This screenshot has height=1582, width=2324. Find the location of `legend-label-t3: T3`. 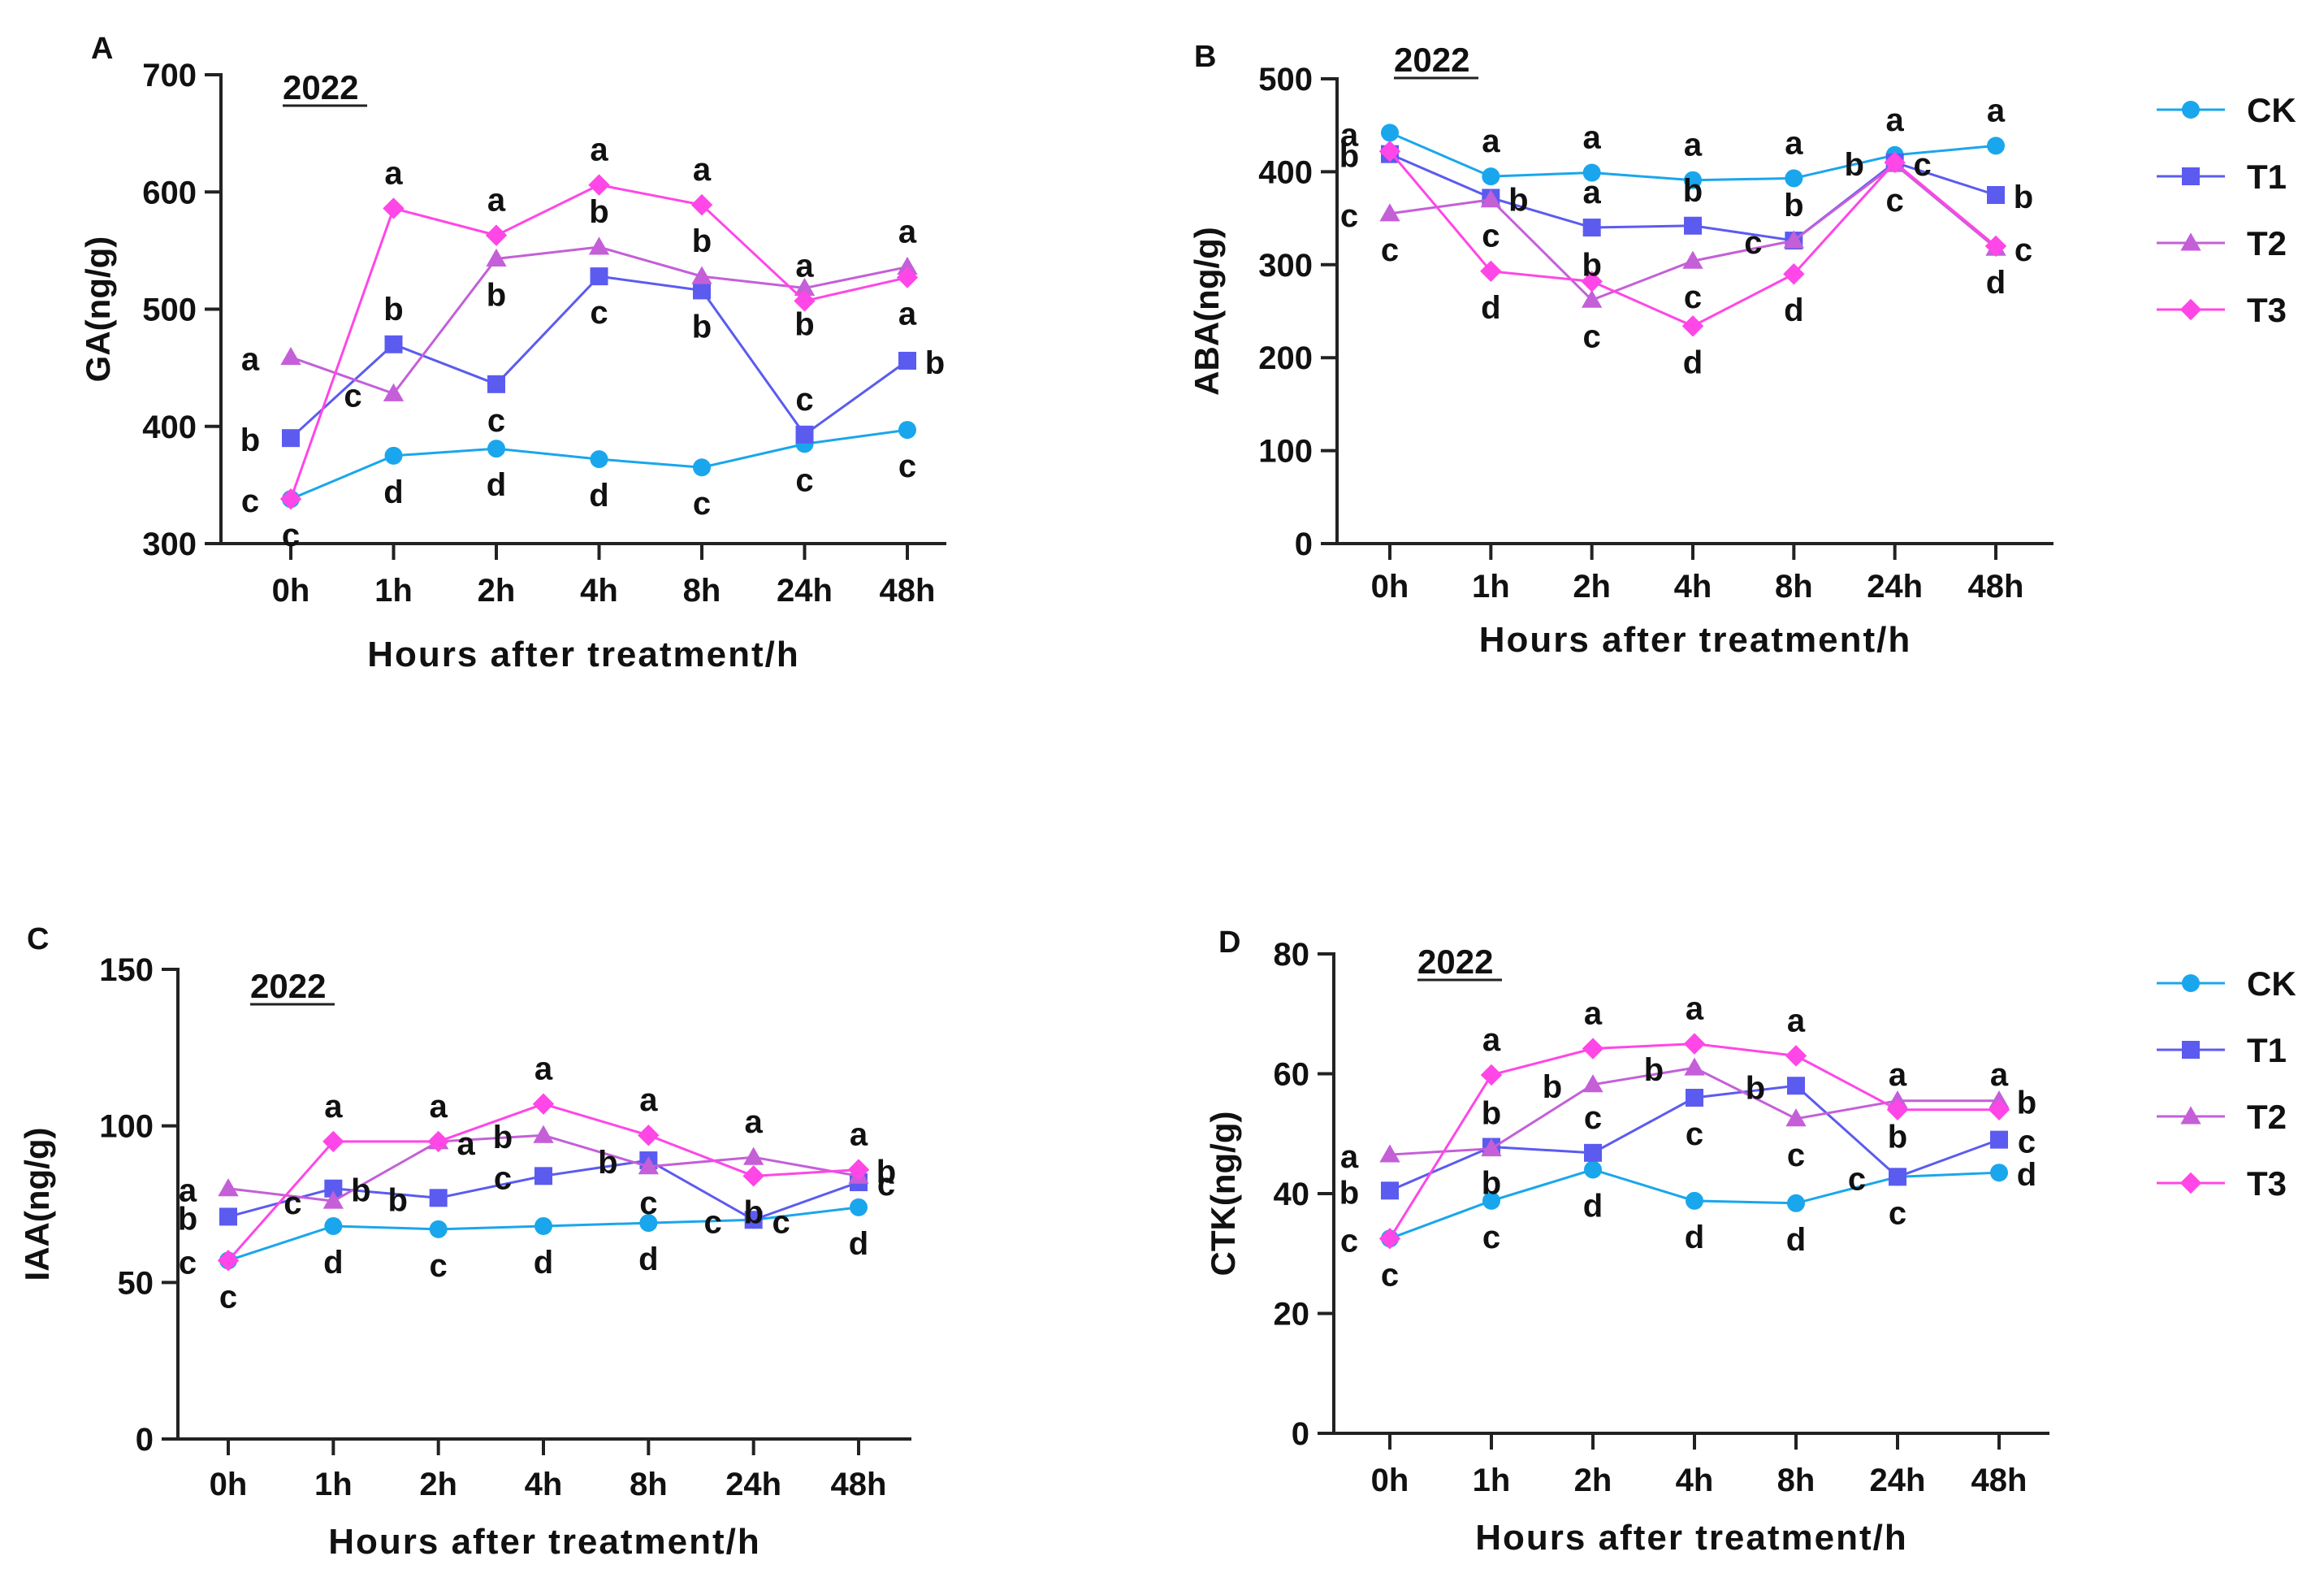

legend-label-t3: T3 is located at coordinates (2267, 310).